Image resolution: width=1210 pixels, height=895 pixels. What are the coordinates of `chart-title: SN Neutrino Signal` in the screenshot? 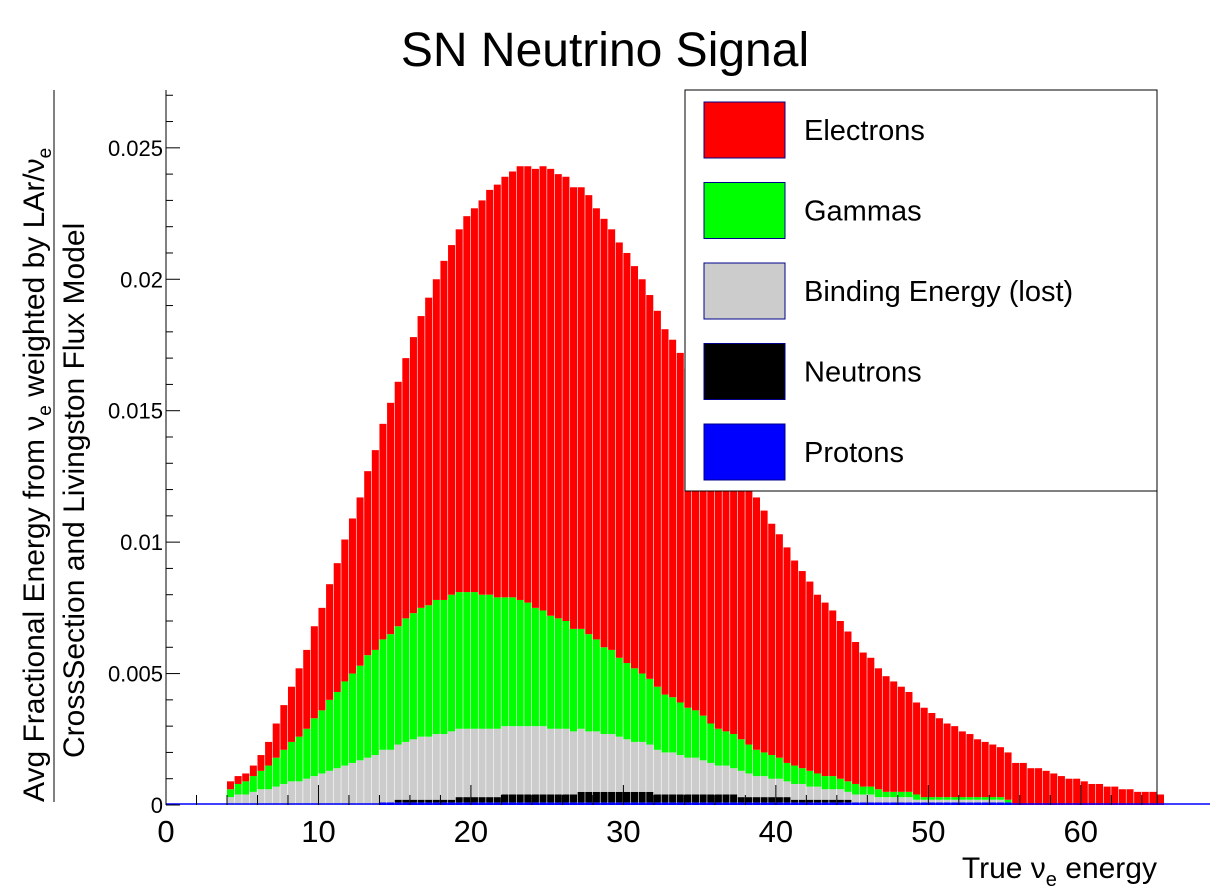 It's located at (605, 50).